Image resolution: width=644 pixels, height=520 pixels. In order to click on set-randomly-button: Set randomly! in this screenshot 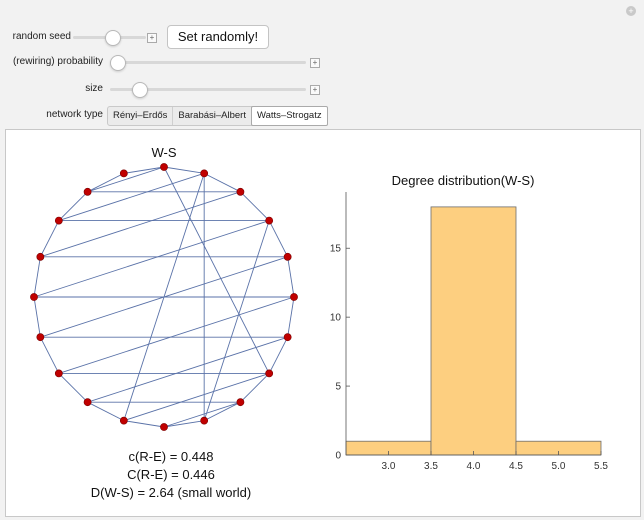, I will do `click(218, 37)`.